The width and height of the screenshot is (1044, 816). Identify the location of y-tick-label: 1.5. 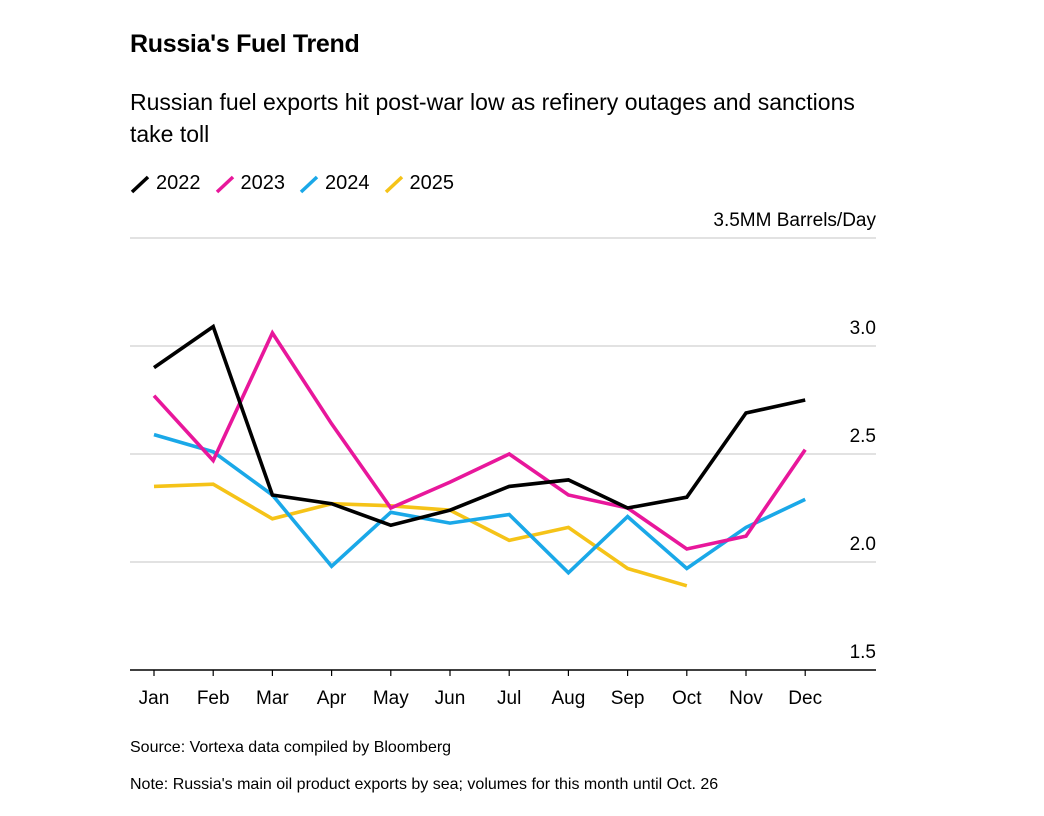
(863, 652).